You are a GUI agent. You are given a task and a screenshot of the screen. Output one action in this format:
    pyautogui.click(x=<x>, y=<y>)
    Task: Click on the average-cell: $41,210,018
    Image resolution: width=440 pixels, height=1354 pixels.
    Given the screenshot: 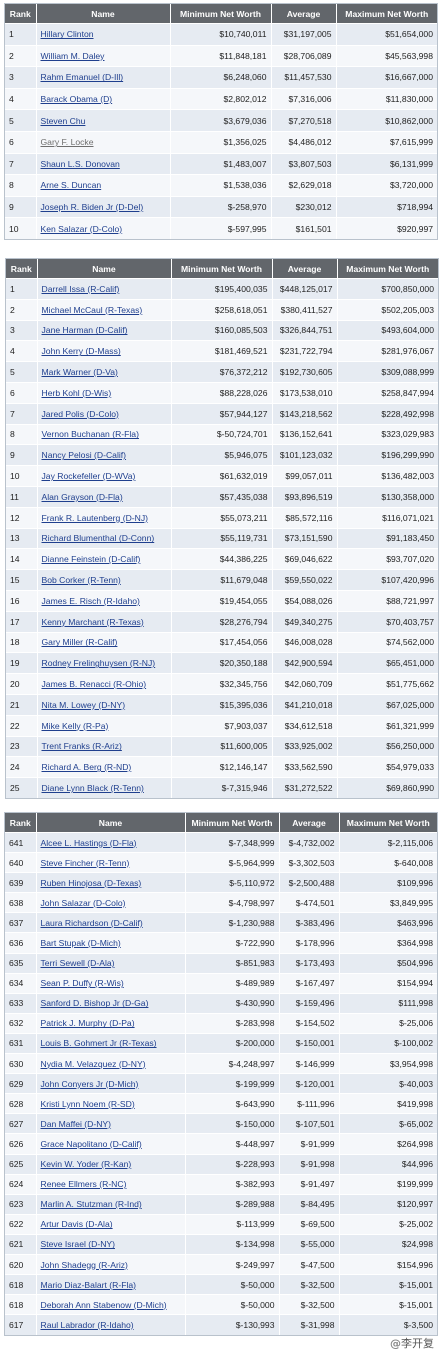 What is the action you would take?
    pyautogui.click(x=305, y=704)
    